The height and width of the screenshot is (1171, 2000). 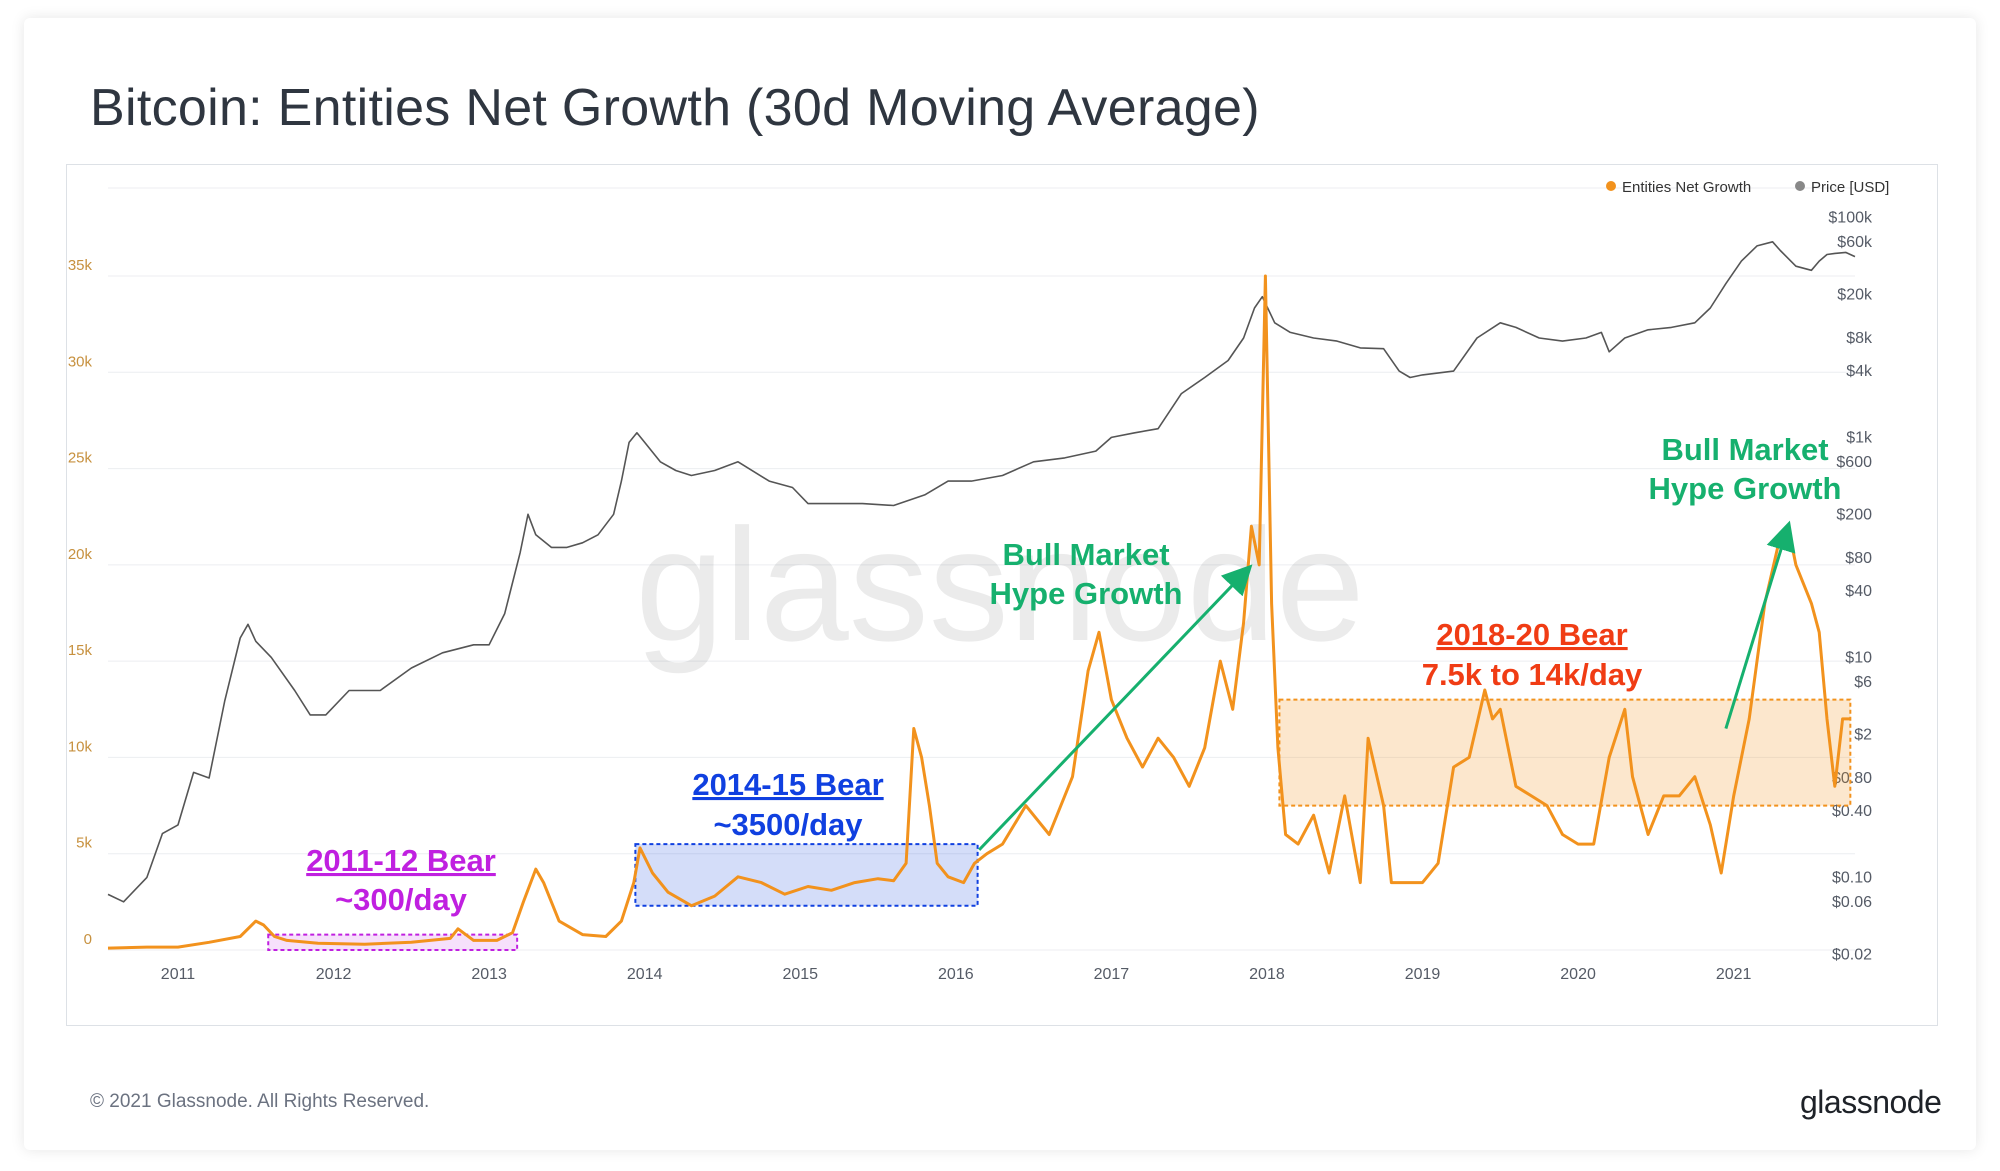 What do you see at coordinates (1858, 657) in the screenshot?
I see `y-right-tick-label: $10` at bounding box center [1858, 657].